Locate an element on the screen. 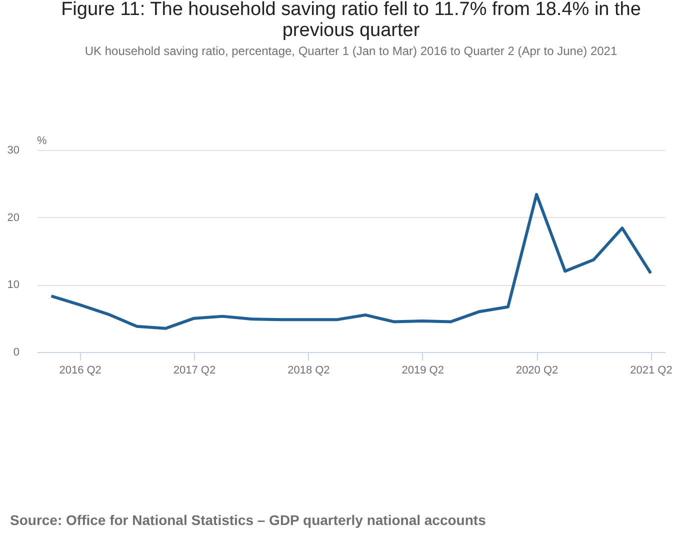 The image size is (700, 549). x-tick-label: 2017 Q2 is located at coordinates (194, 370).